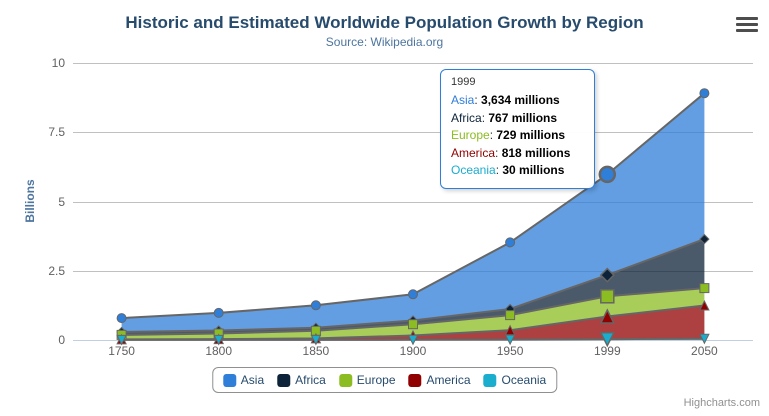 The width and height of the screenshot is (769, 416). What do you see at coordinates (473, 170) in the screenshot?
I see `tooltip-series-name: Oceania` at bounding box center [473, 170].